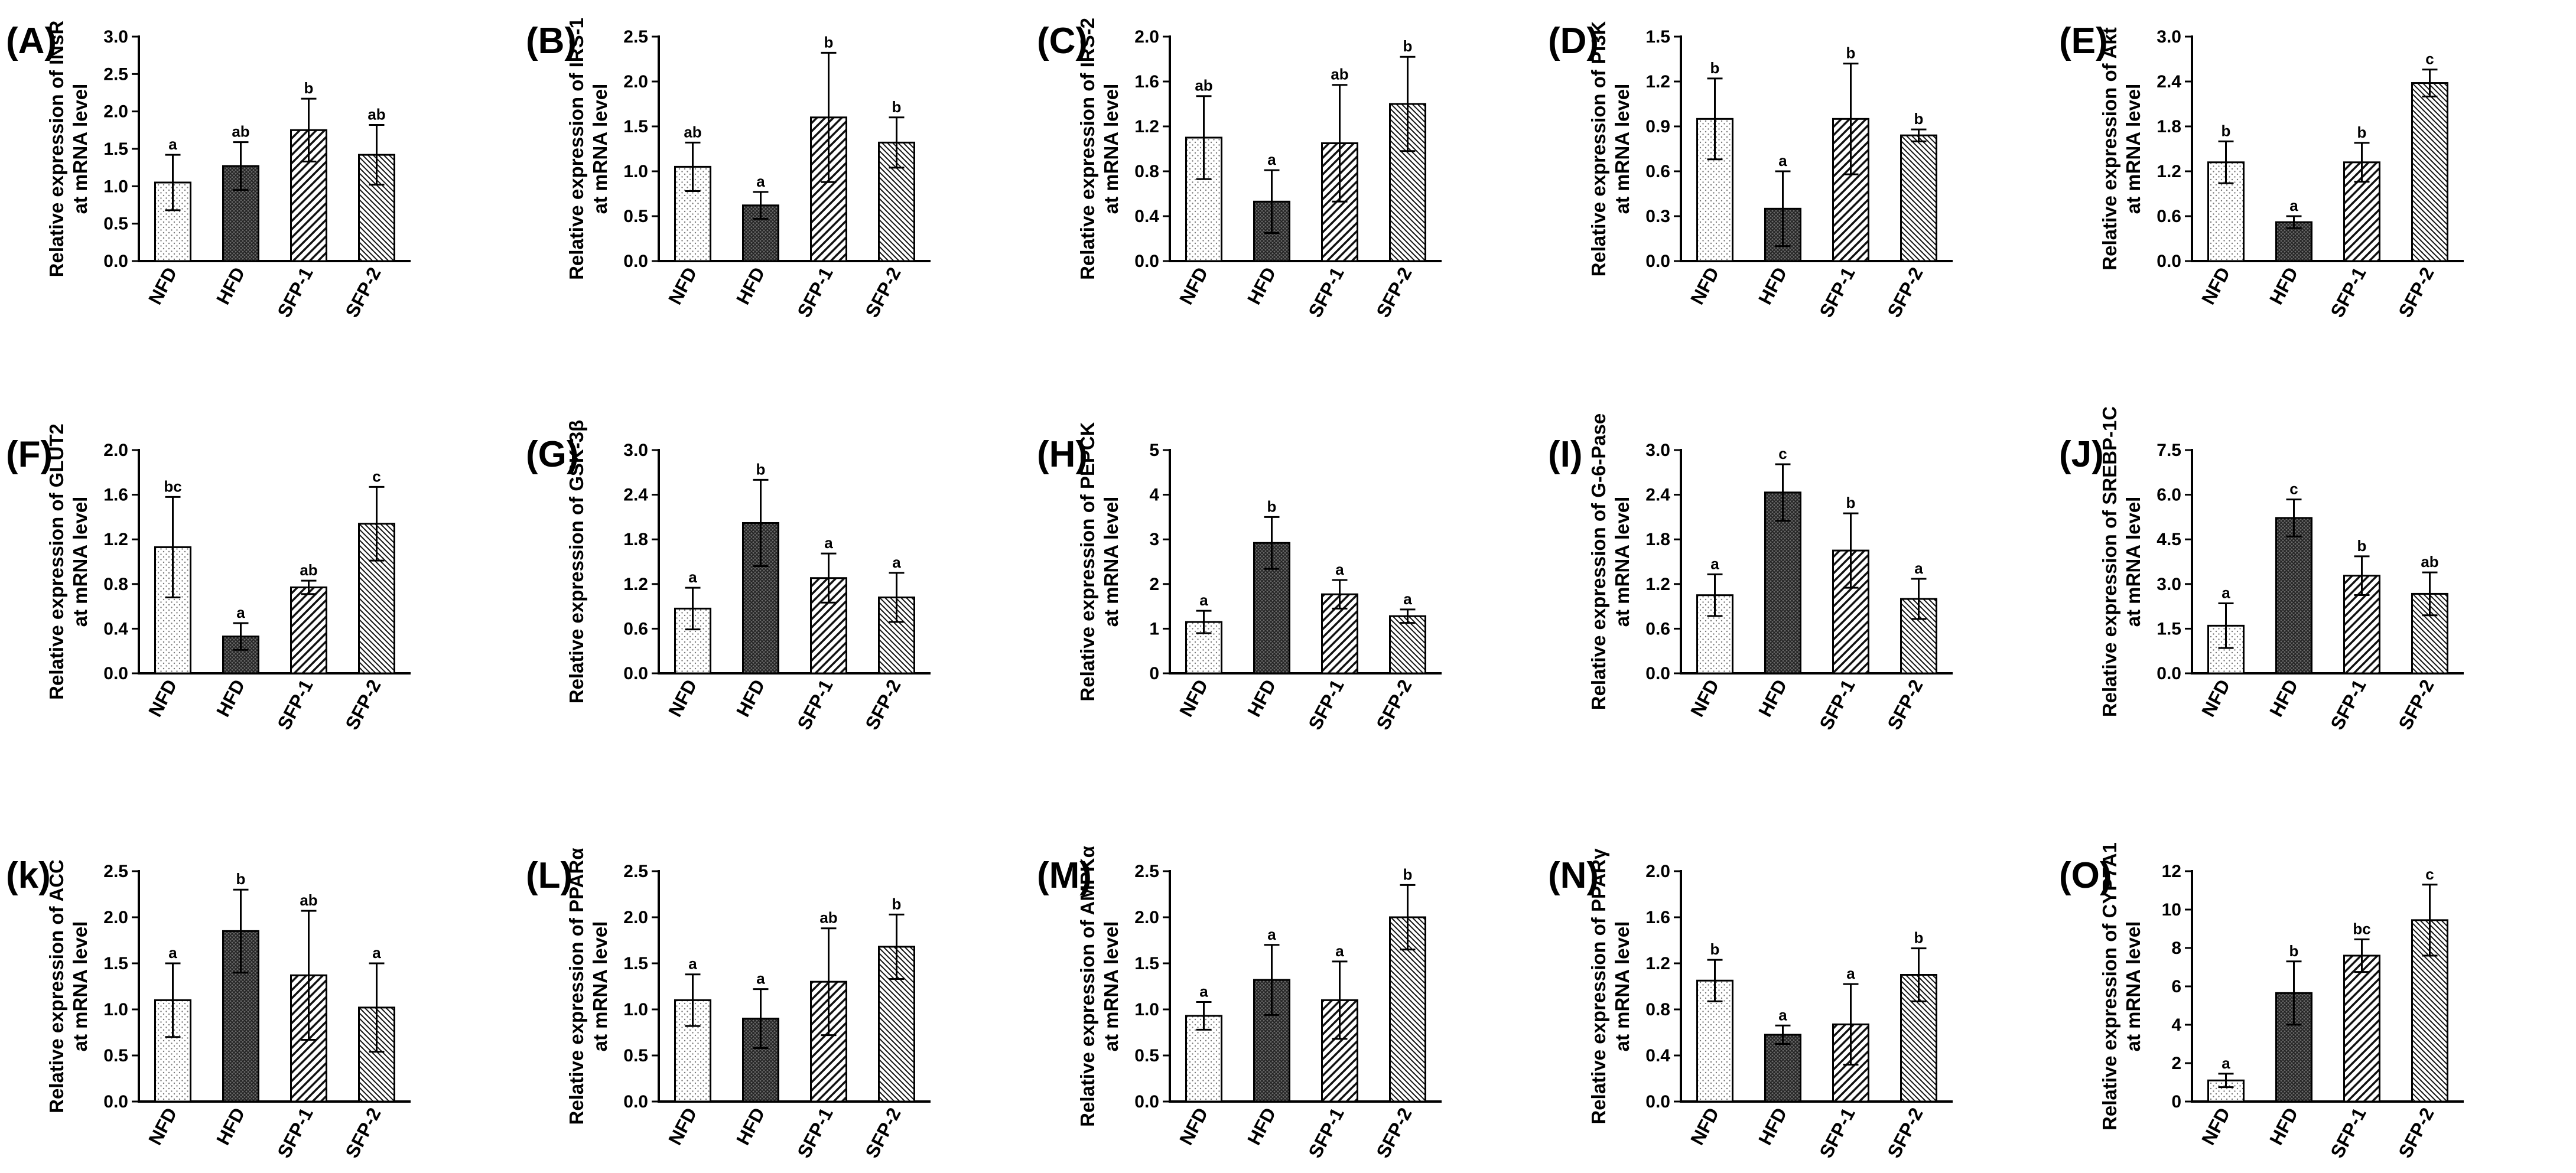 The width and height of the screenshot is (2576, 1173). What do you see at coordinates (116, 1056) in the screenshot?
I see `y-tick-label: 0.5` at bounding box center [116, 1056].